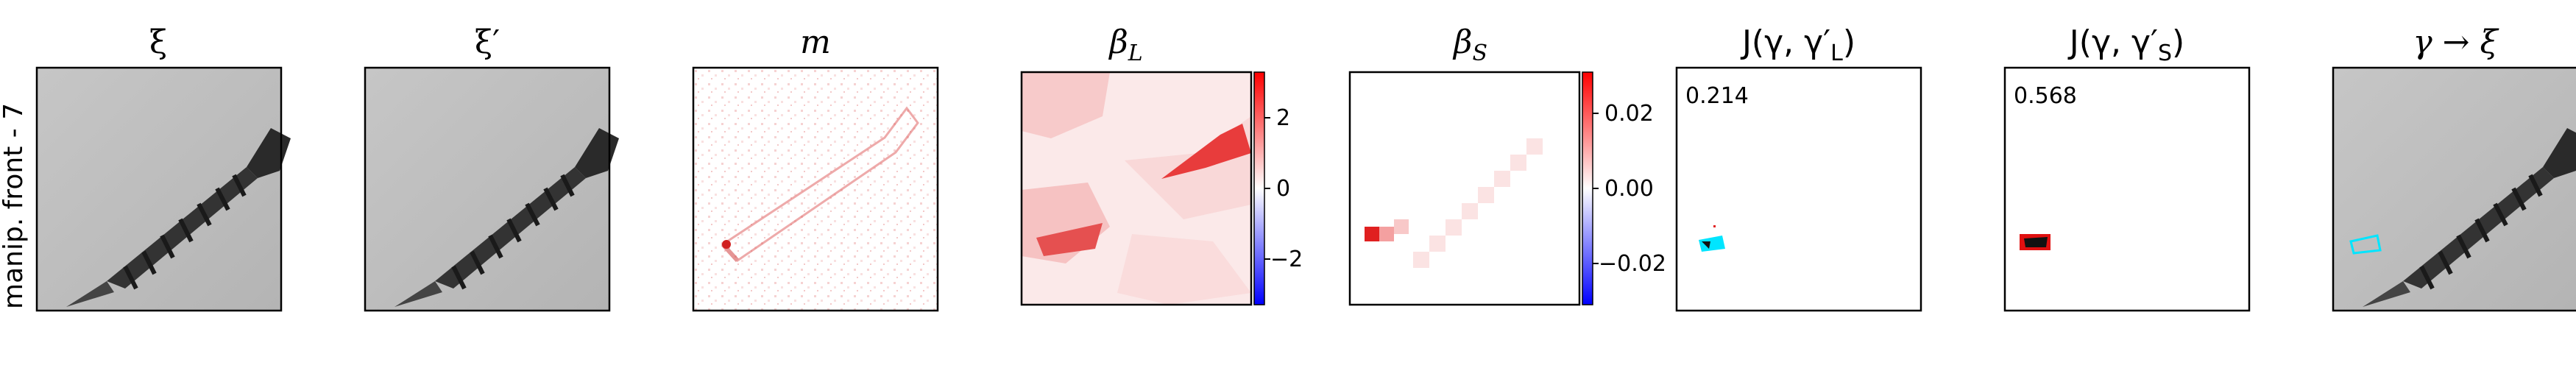  Describe the element at coordinates (2125, 45) in the screenshot. I see `panel-title-j-s: J(γ, γ′S)` at that location.